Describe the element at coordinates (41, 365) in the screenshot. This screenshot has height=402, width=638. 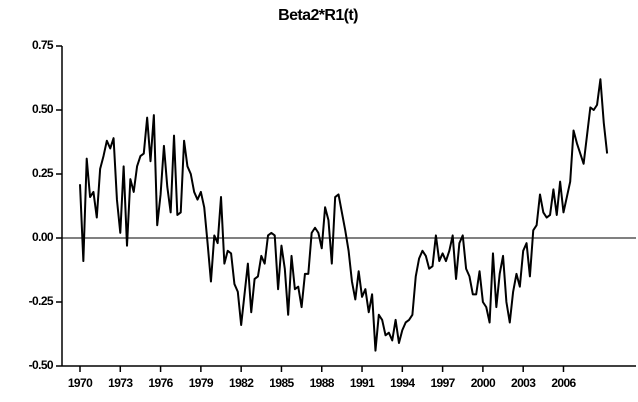
I see `y-tick-label: -0.50` at that location.